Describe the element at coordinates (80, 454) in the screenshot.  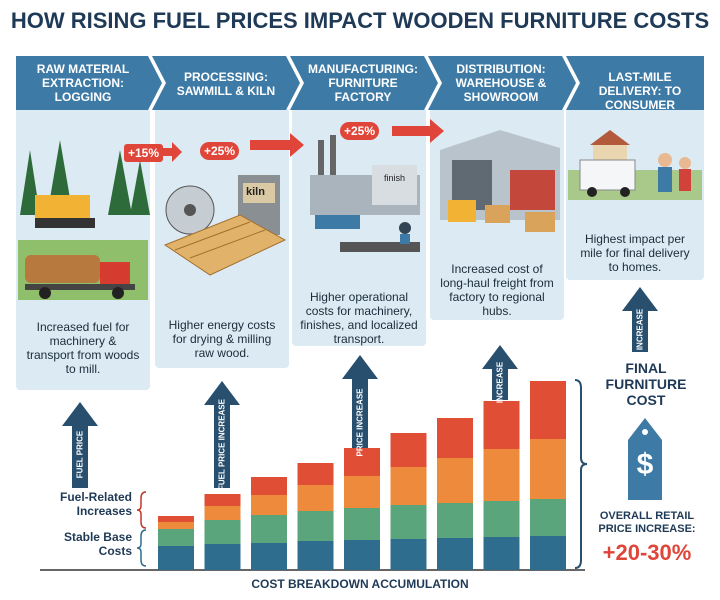
I see `arrow-label: FUEL PRICE` at that location.